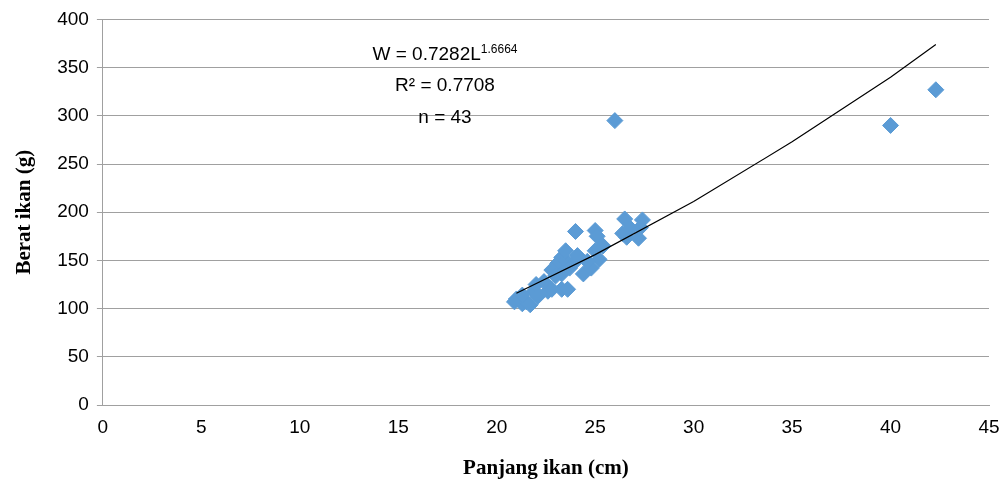 The height and width of the screenshot is (489, 1005). Describe the element at coordinates (445, 54) in the screenshot. I see `annotation: W = 0.7282L$^{1.6664}$` at that location.